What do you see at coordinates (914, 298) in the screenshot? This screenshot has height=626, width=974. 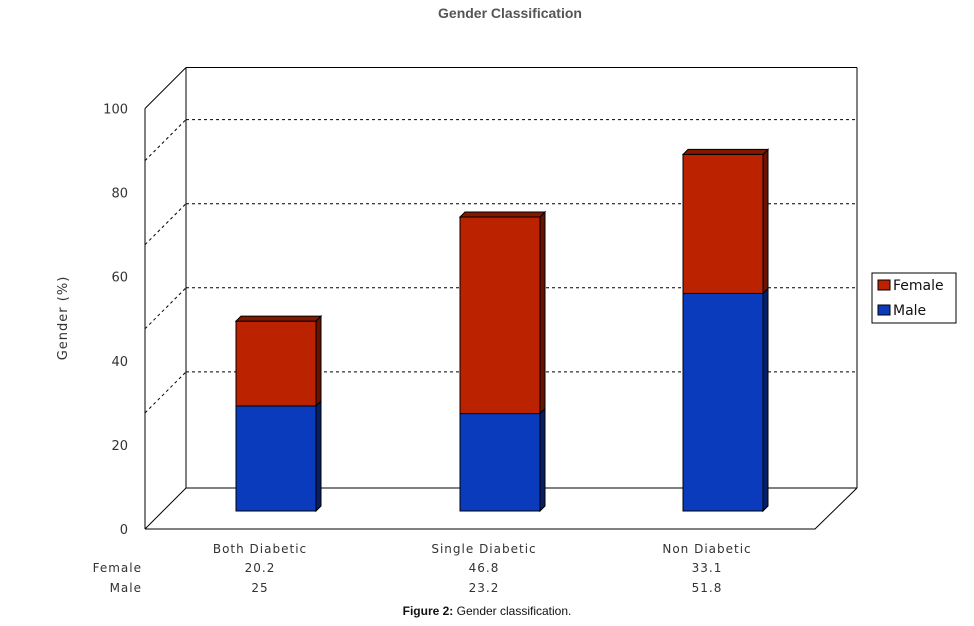 I see `legend: Female Male` at bounding box center [914, 298].